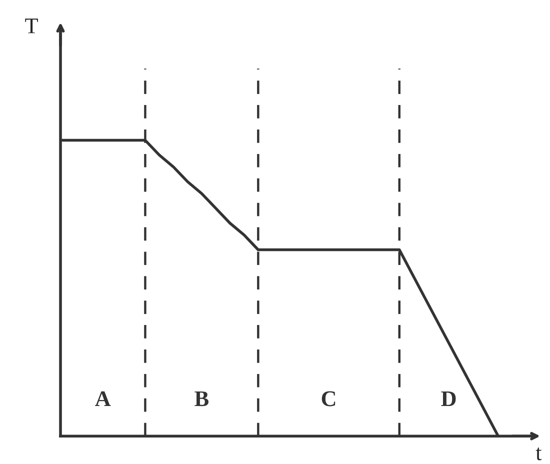  What do you see at coordinates (31, 26) in the screenshot?
I see `y-axis-title: T` at bounding box center [31, 26].